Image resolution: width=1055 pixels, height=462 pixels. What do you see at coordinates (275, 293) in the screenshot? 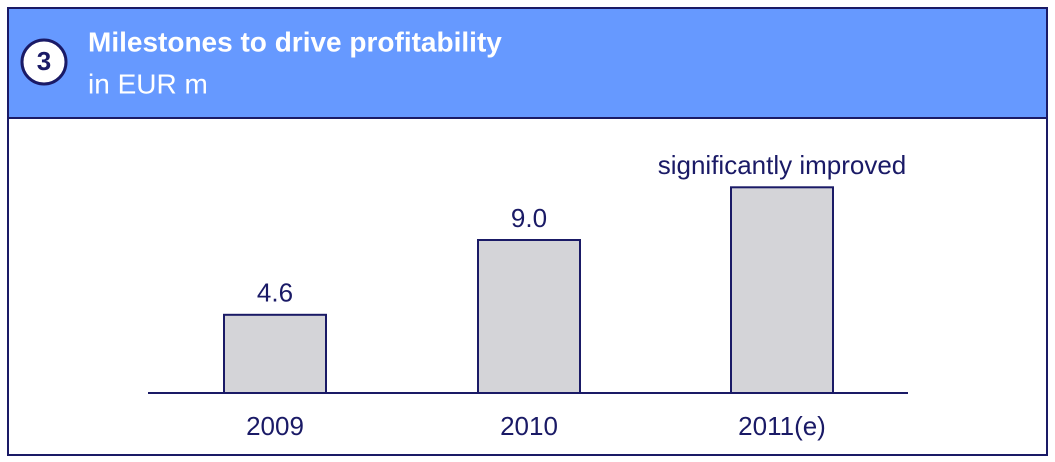
I see `value-label: 4.6` at bounding box center [275, 293].